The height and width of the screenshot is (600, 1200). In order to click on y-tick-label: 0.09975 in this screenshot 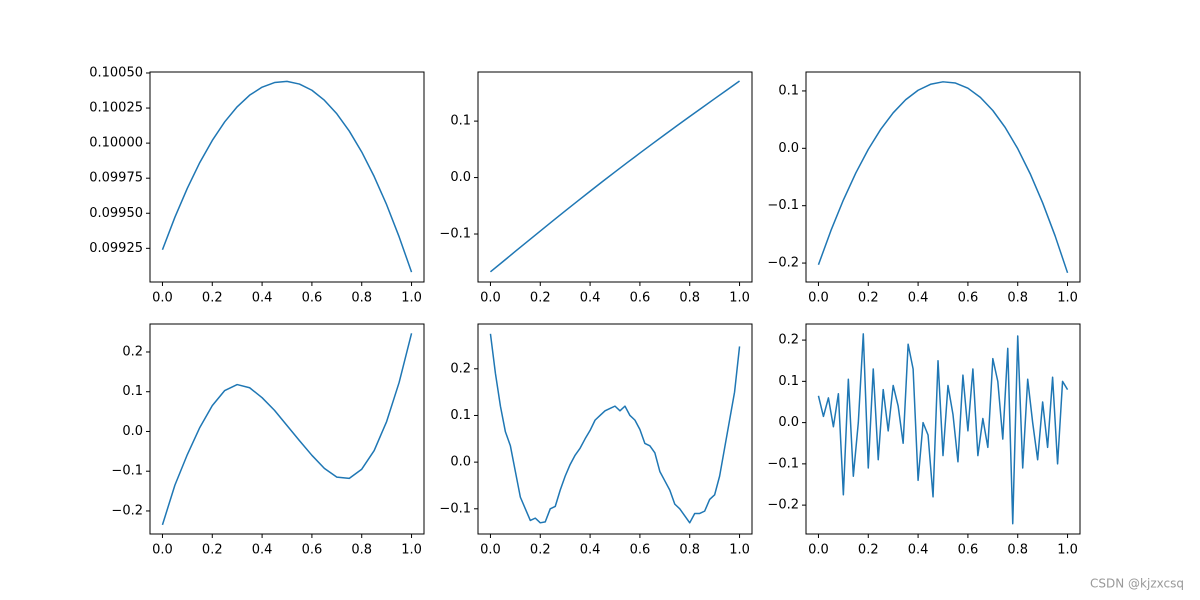, I will do `click(116, 178)`.